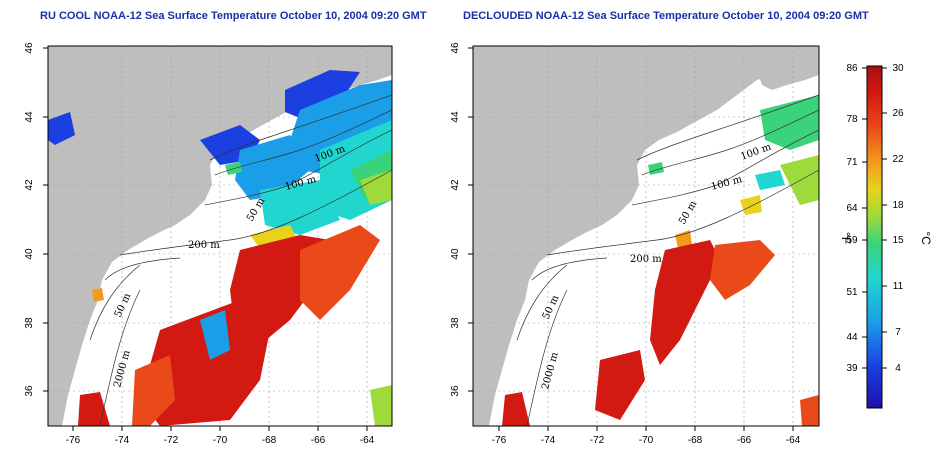 This screenshot has height=475, width=950. I want to click on celsius-tick: 15, so click(898, 240).